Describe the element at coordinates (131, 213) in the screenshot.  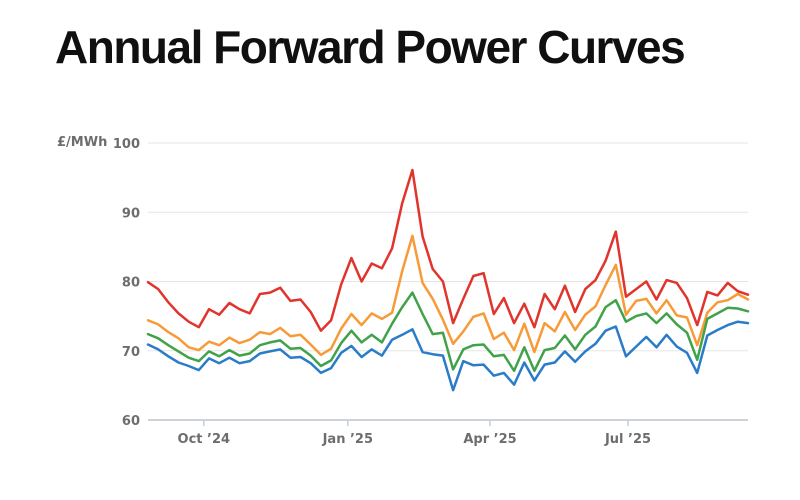
I see `y-tick-label: 90` at that location.